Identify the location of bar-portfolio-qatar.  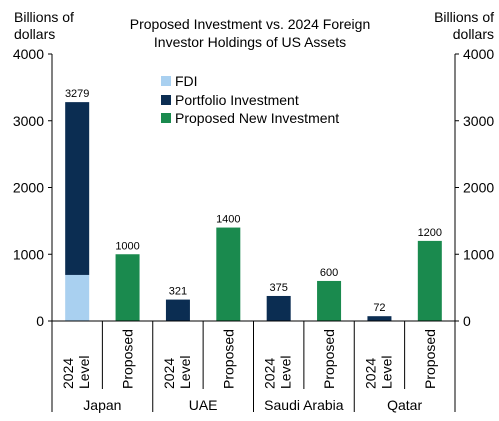
(379, 318).